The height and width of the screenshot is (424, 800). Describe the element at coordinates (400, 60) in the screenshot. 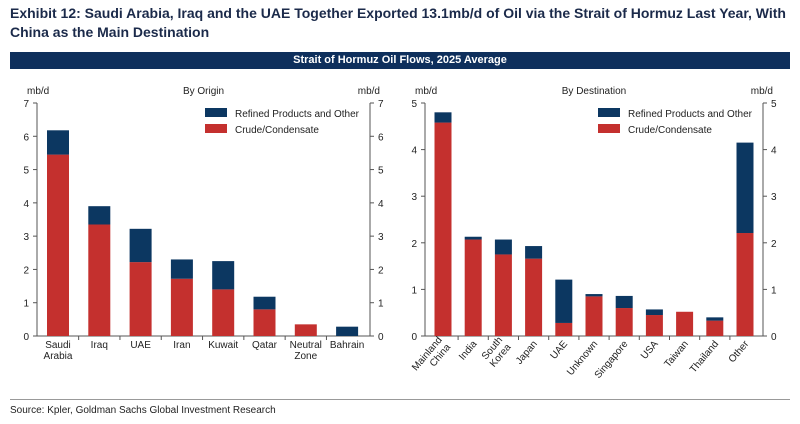

I see `chart-banner: Strait of Hormuz Oil Flows, 2025 Average` at that location.